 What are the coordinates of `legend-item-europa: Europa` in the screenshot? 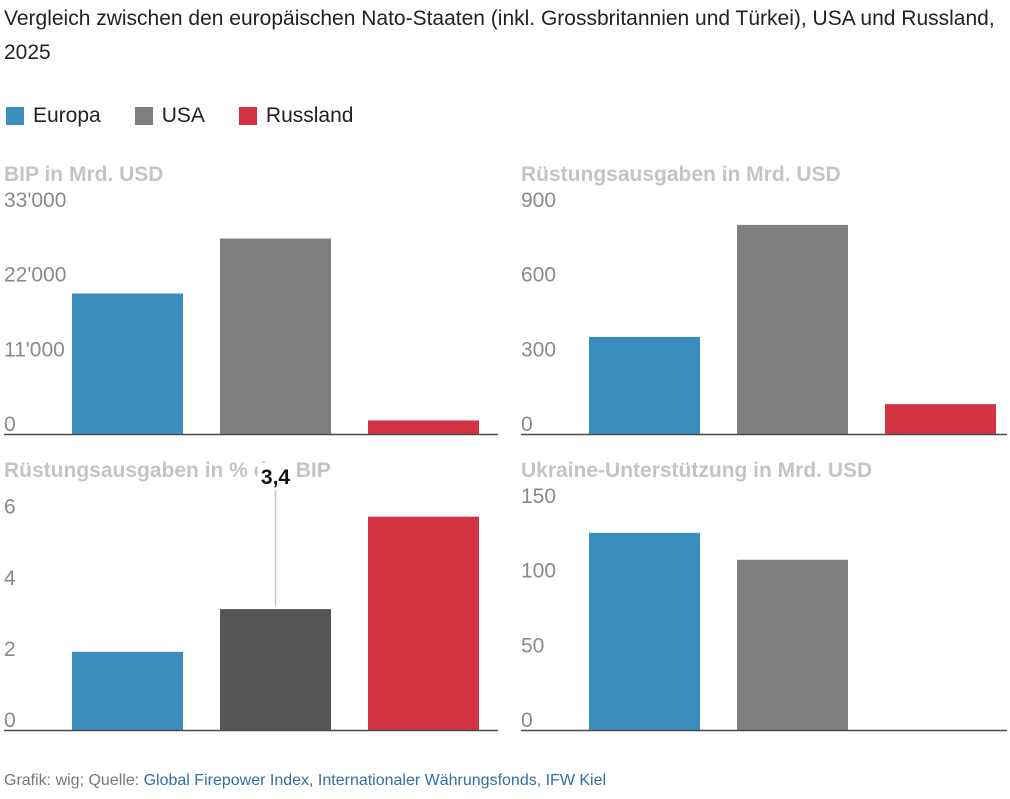 It's located at (53, 116).